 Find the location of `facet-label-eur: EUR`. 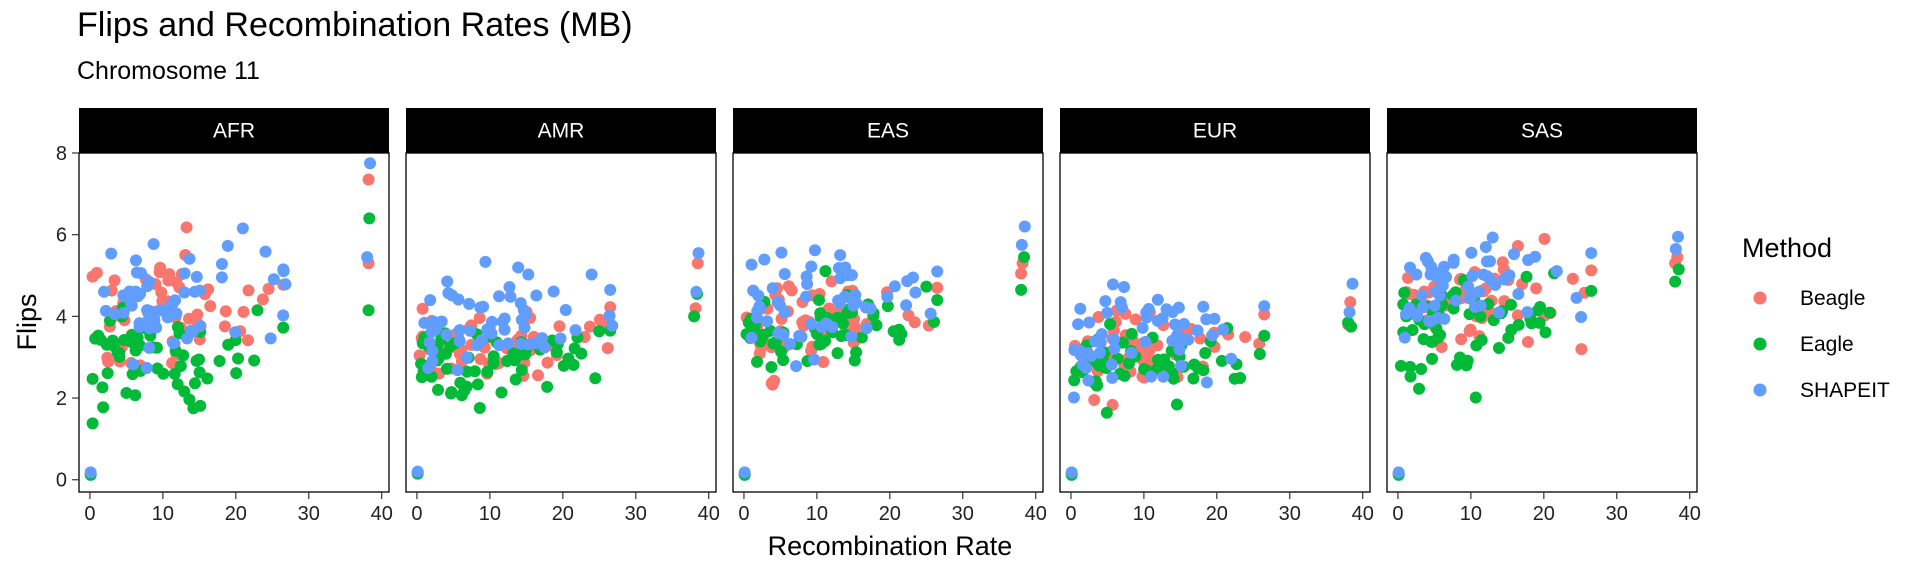

facet-label-eur: EUR is located at coordinates (1215, 131).